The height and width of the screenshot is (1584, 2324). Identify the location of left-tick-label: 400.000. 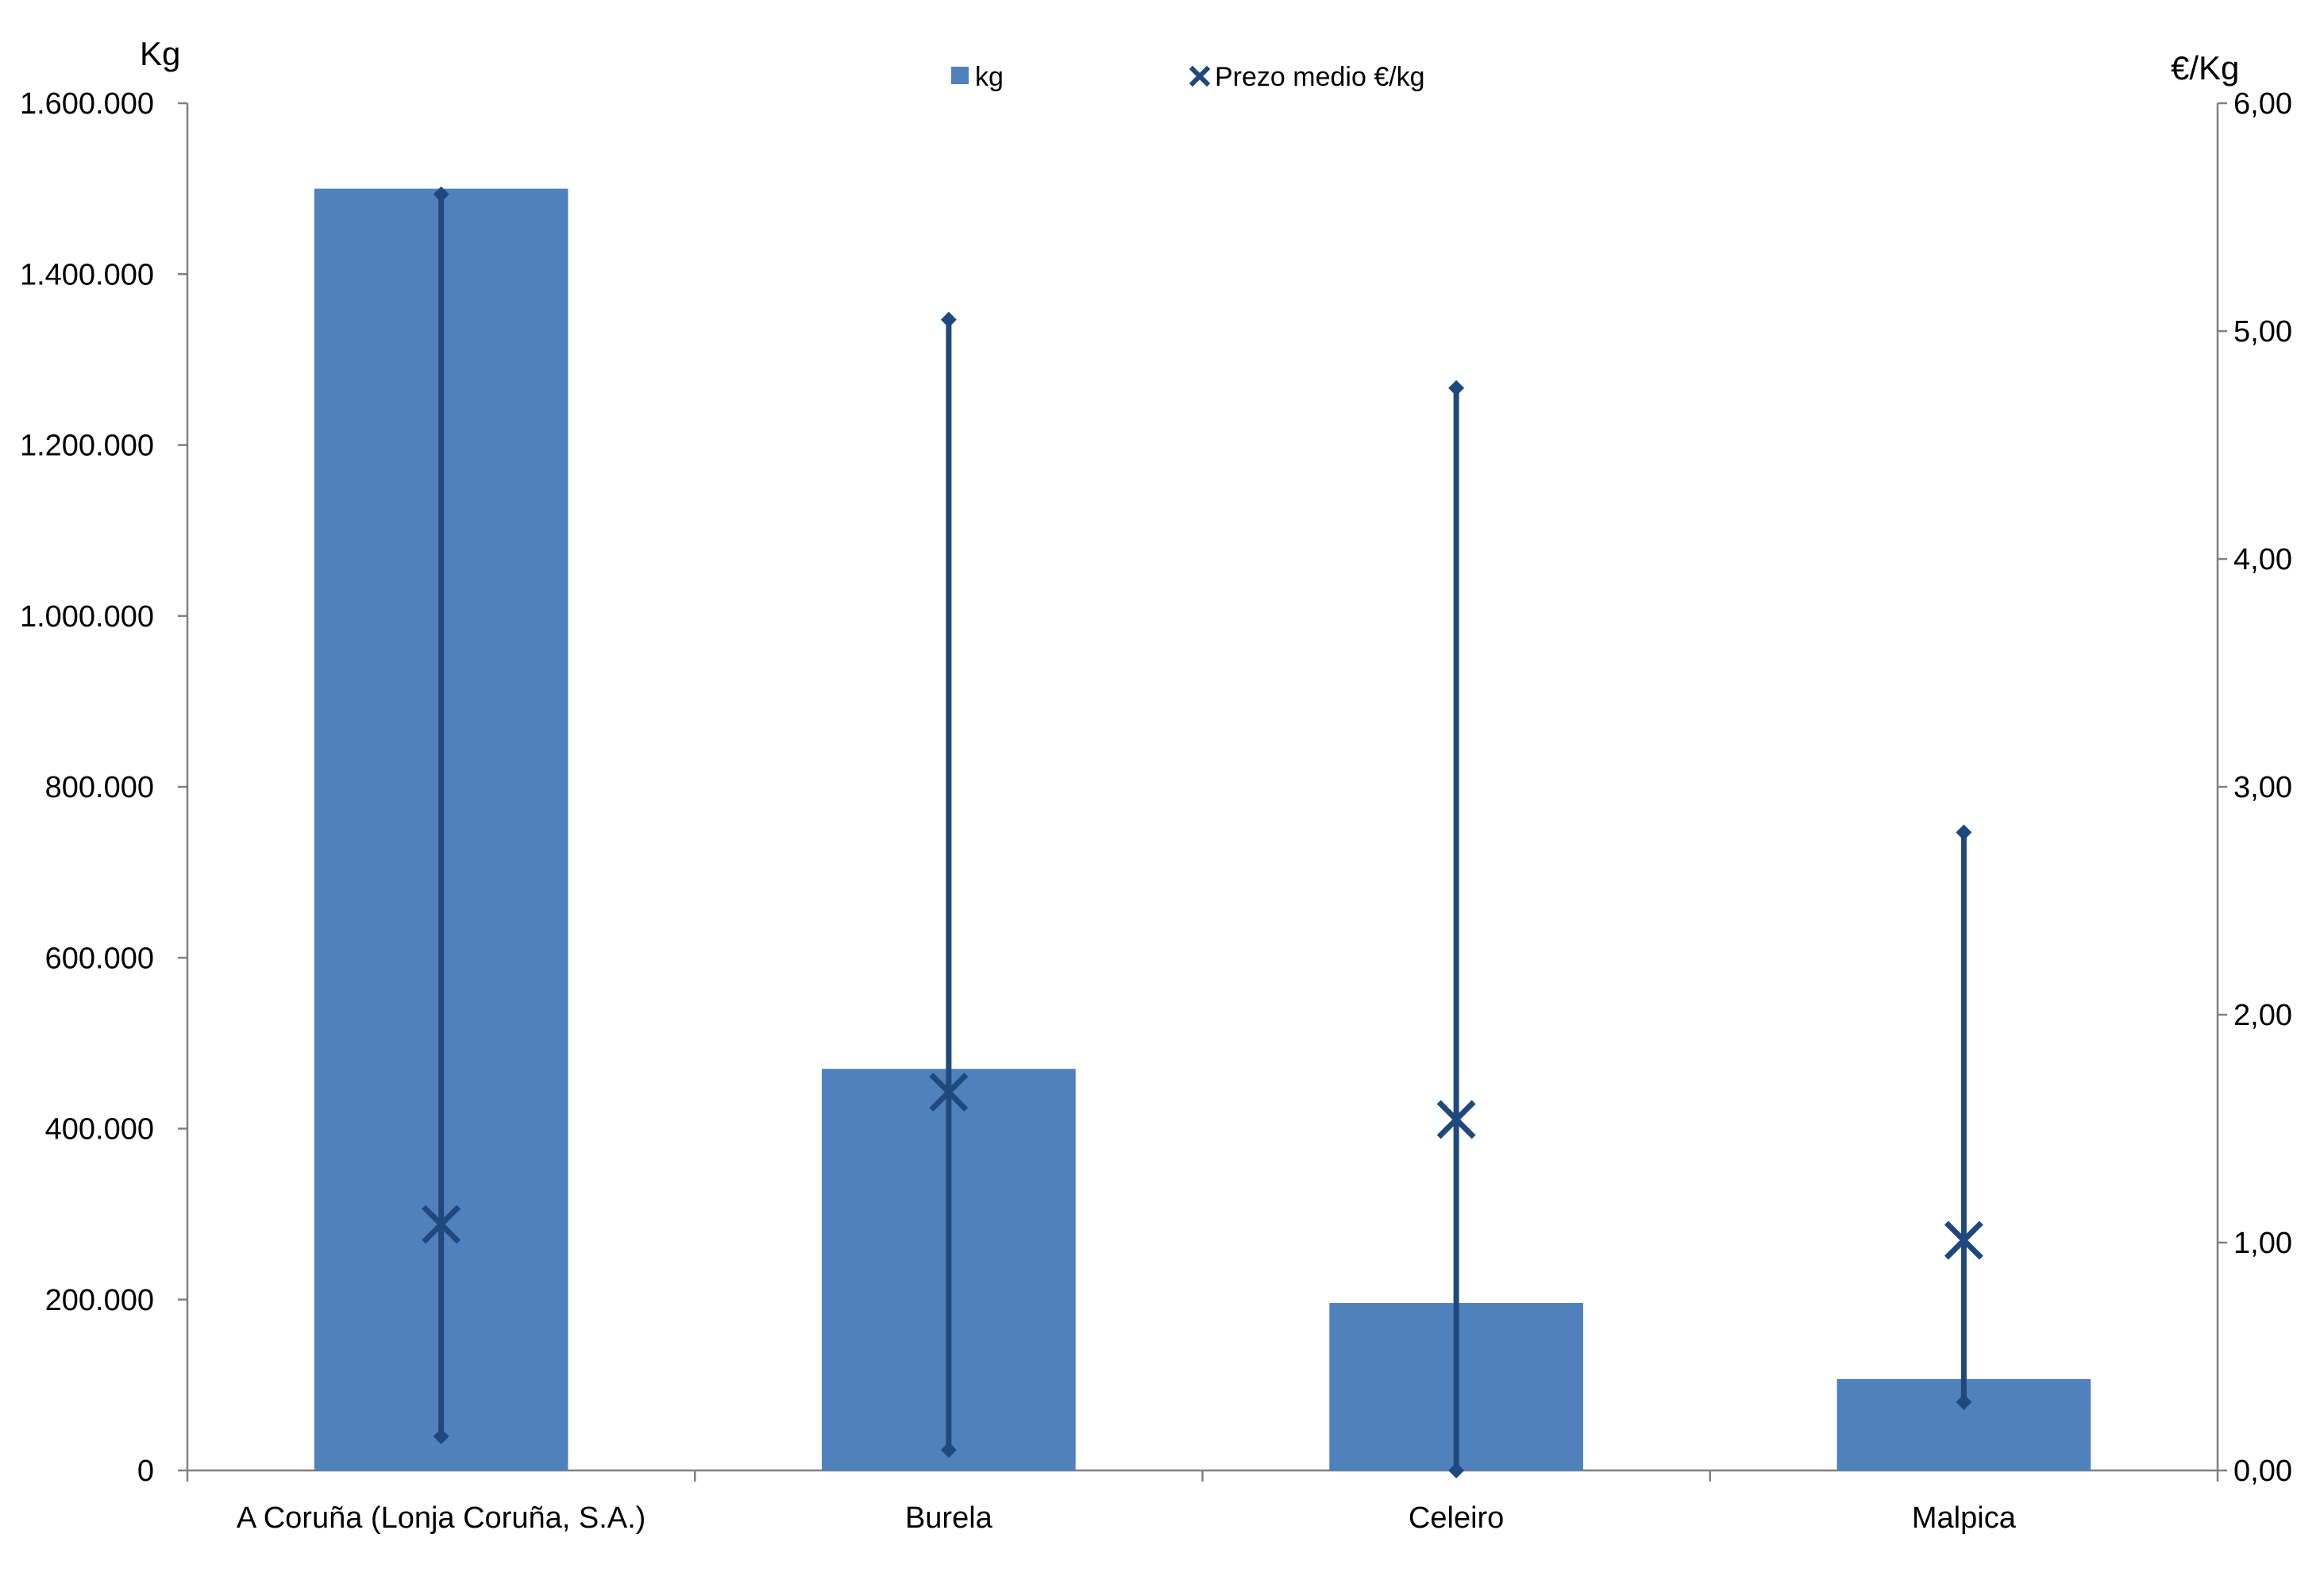
(99, 1130).